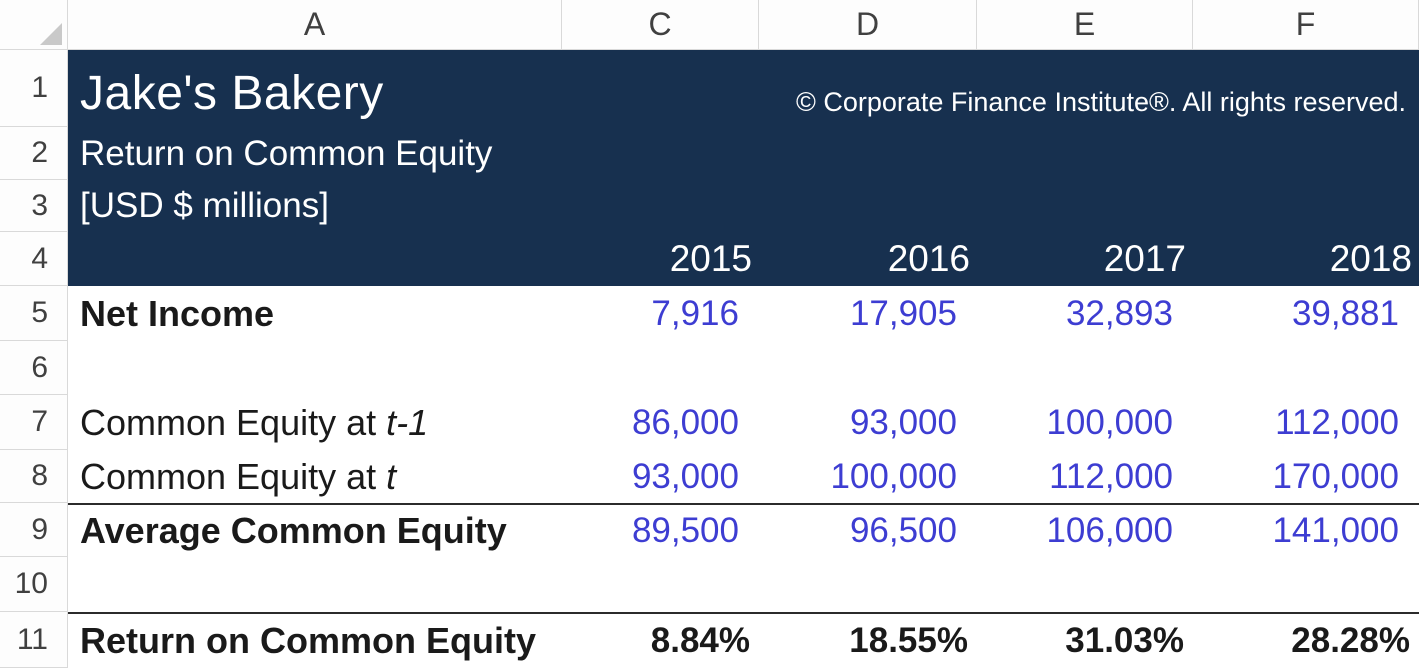 This screenshot has width=1419, height=668. I want to click on row-number: 11, so click(32, 639).